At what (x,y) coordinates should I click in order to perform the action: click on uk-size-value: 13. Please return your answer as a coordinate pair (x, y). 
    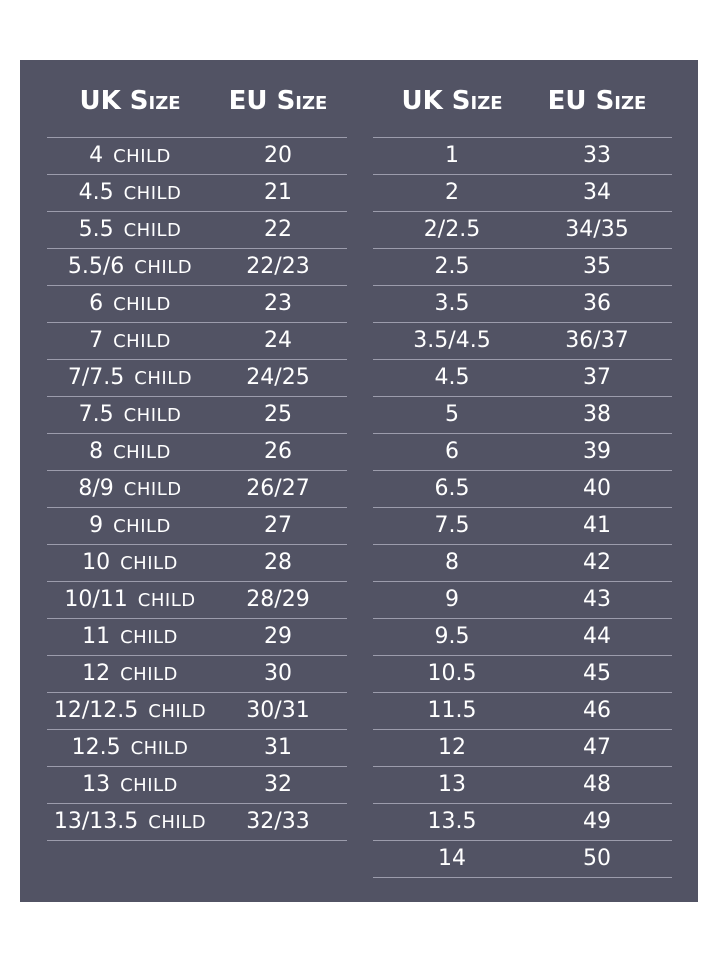
    Looking at the image, I should click on (96, 784).